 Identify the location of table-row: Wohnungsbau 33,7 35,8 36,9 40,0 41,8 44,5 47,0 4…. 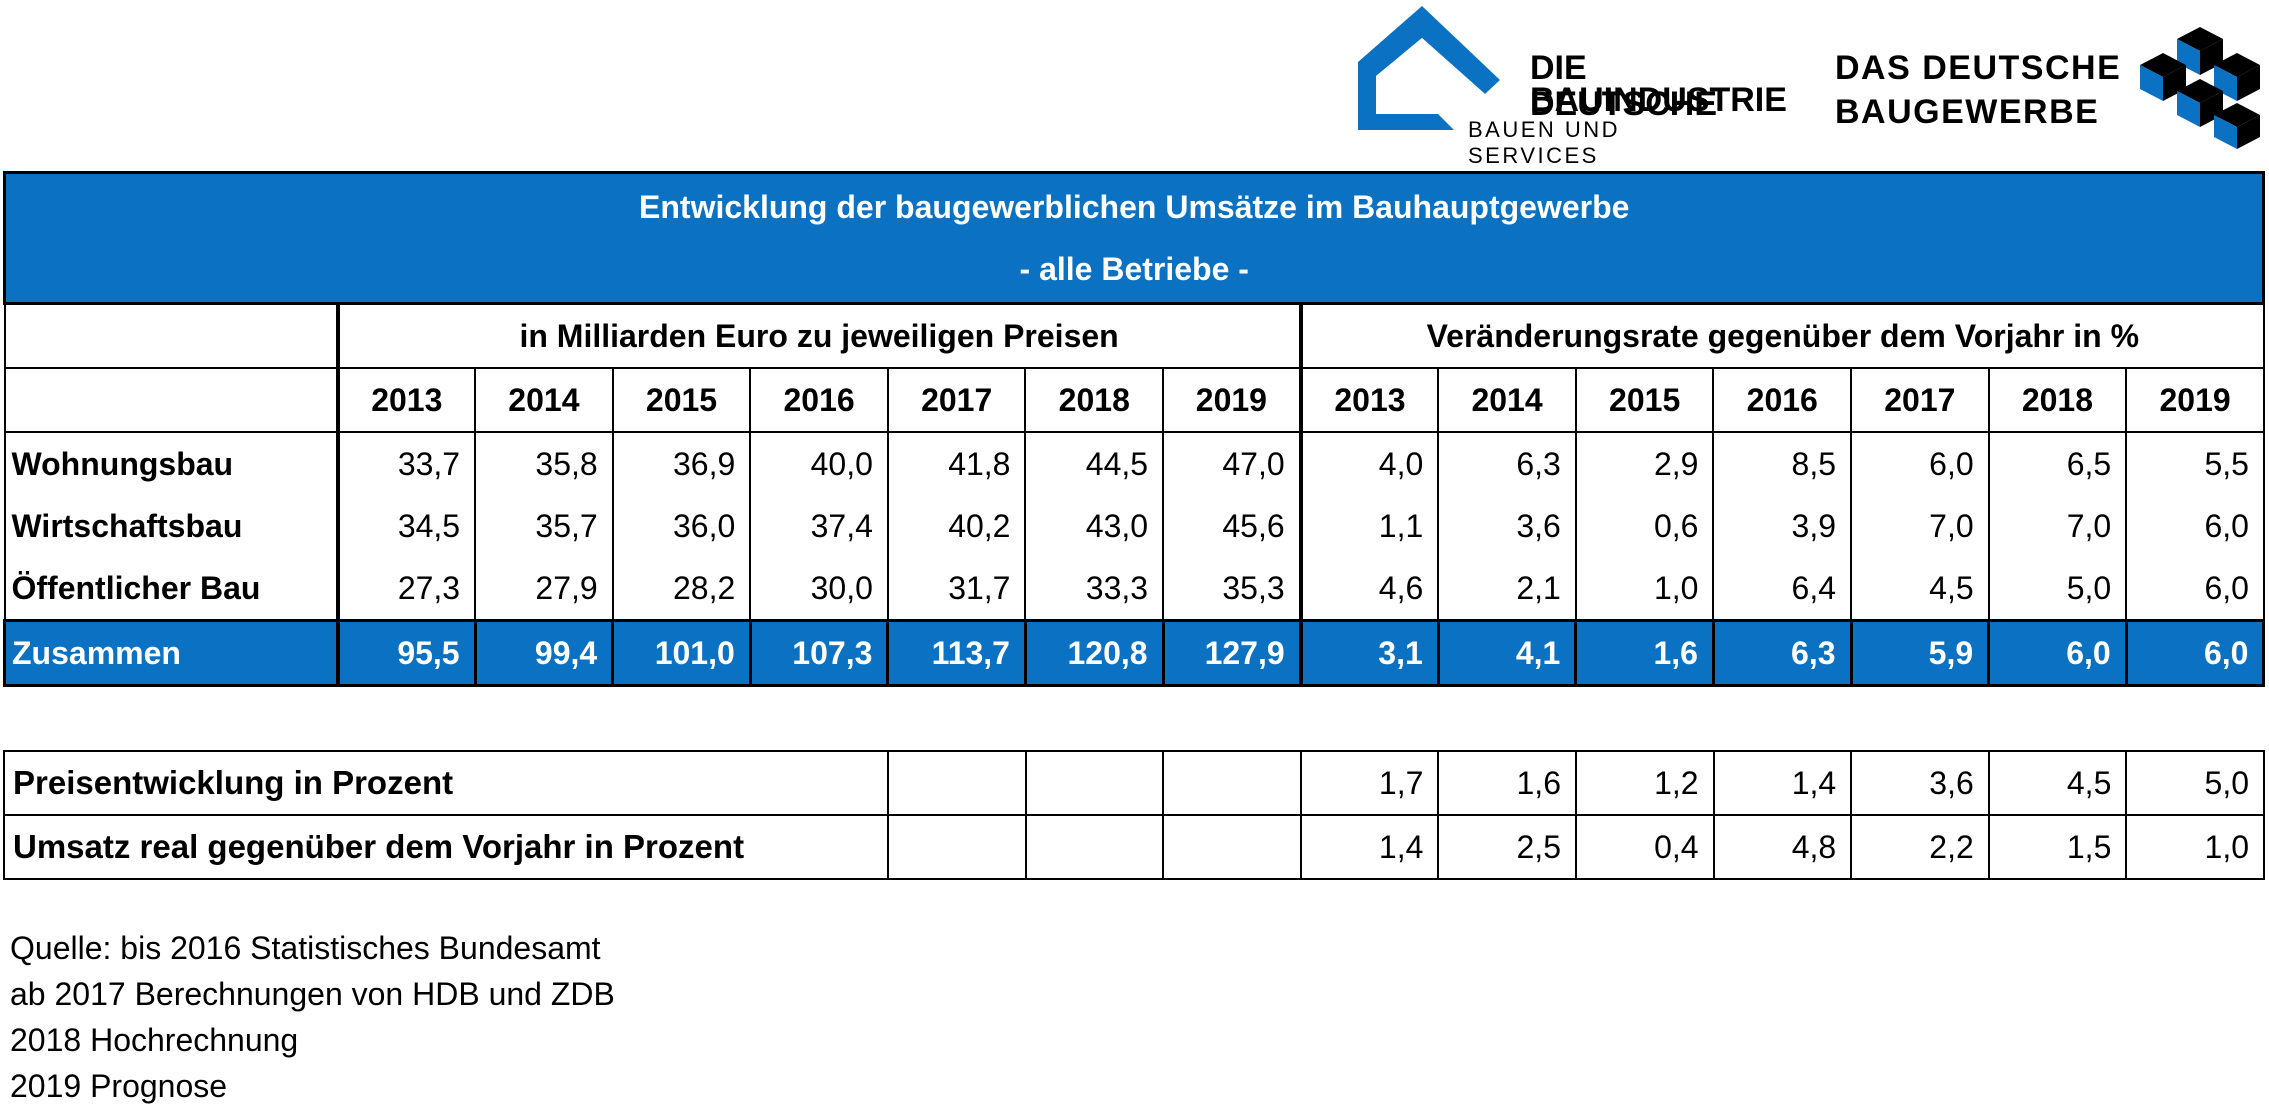
(1134, 463).